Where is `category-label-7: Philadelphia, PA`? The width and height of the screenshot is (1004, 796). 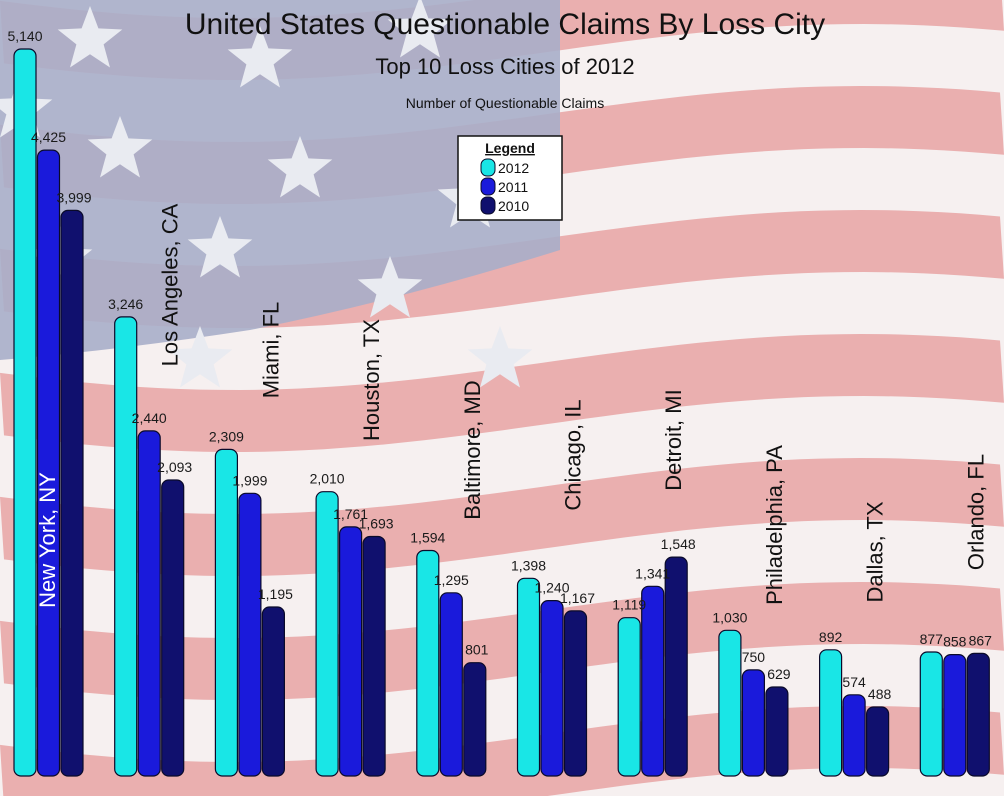
category-label-7: Philadelphia, PA is located at coordinates (774, 525).